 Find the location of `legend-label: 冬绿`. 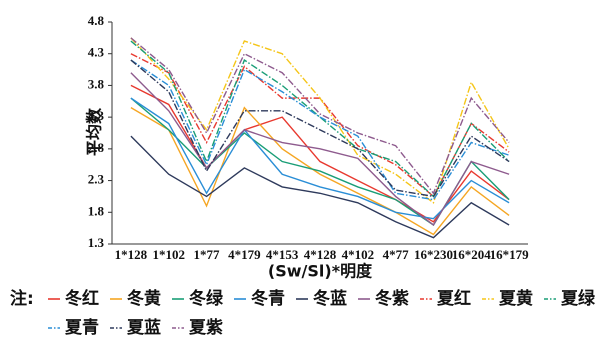

legend-label: 冬绿 is located at coordinates (206, 298).